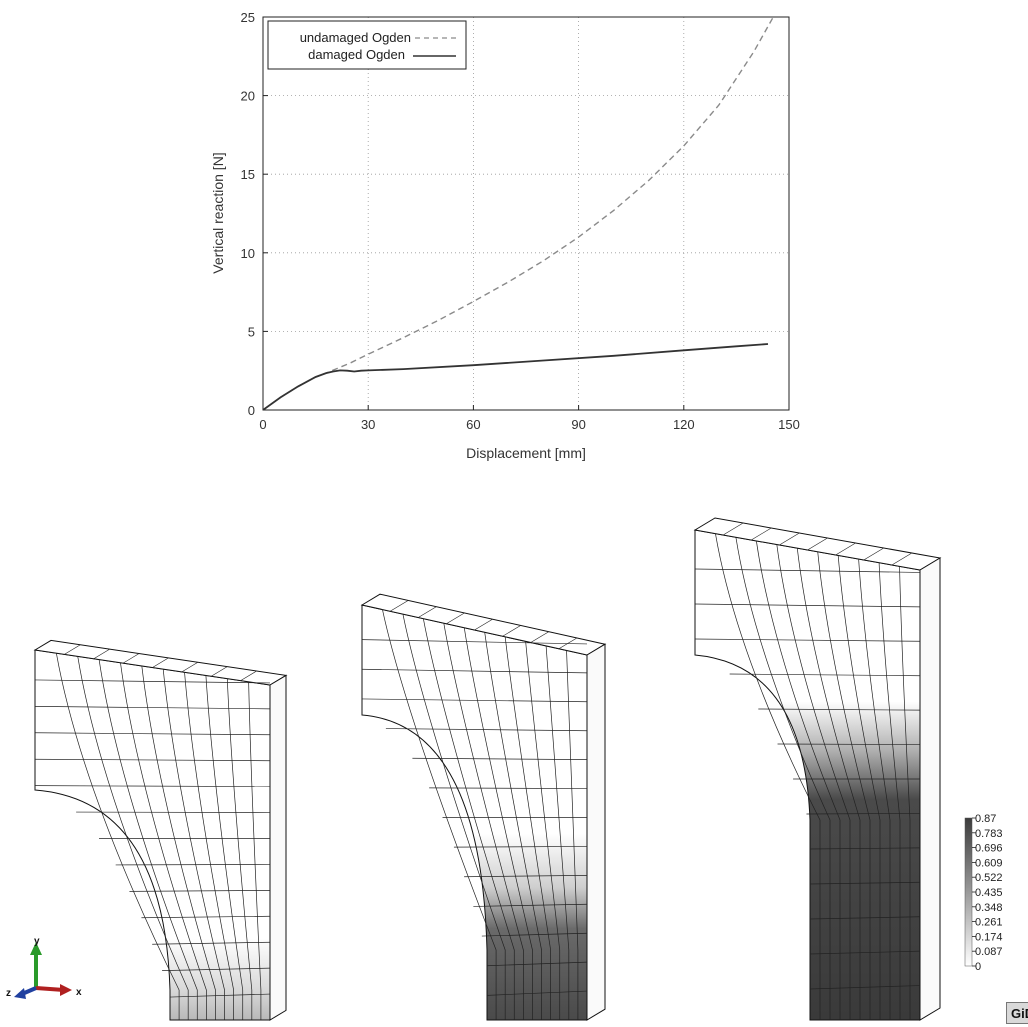  What do you see at coordinates (262, 424) in the screenshot?
I see `x-tick-label: 0` at bounding box center [262, 424].